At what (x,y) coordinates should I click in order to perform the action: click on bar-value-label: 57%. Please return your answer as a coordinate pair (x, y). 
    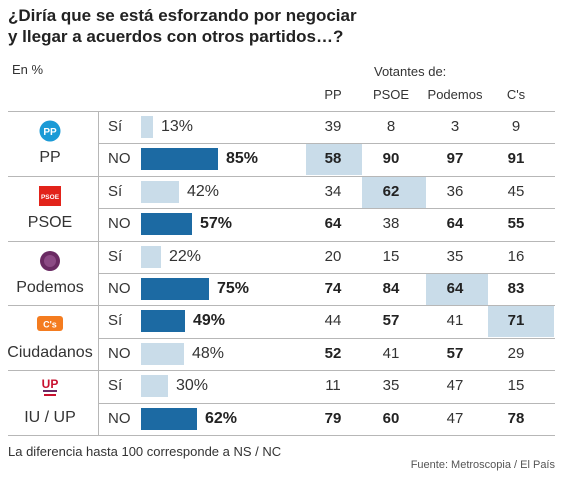
    Looking at the image, I should click on (216, 223).